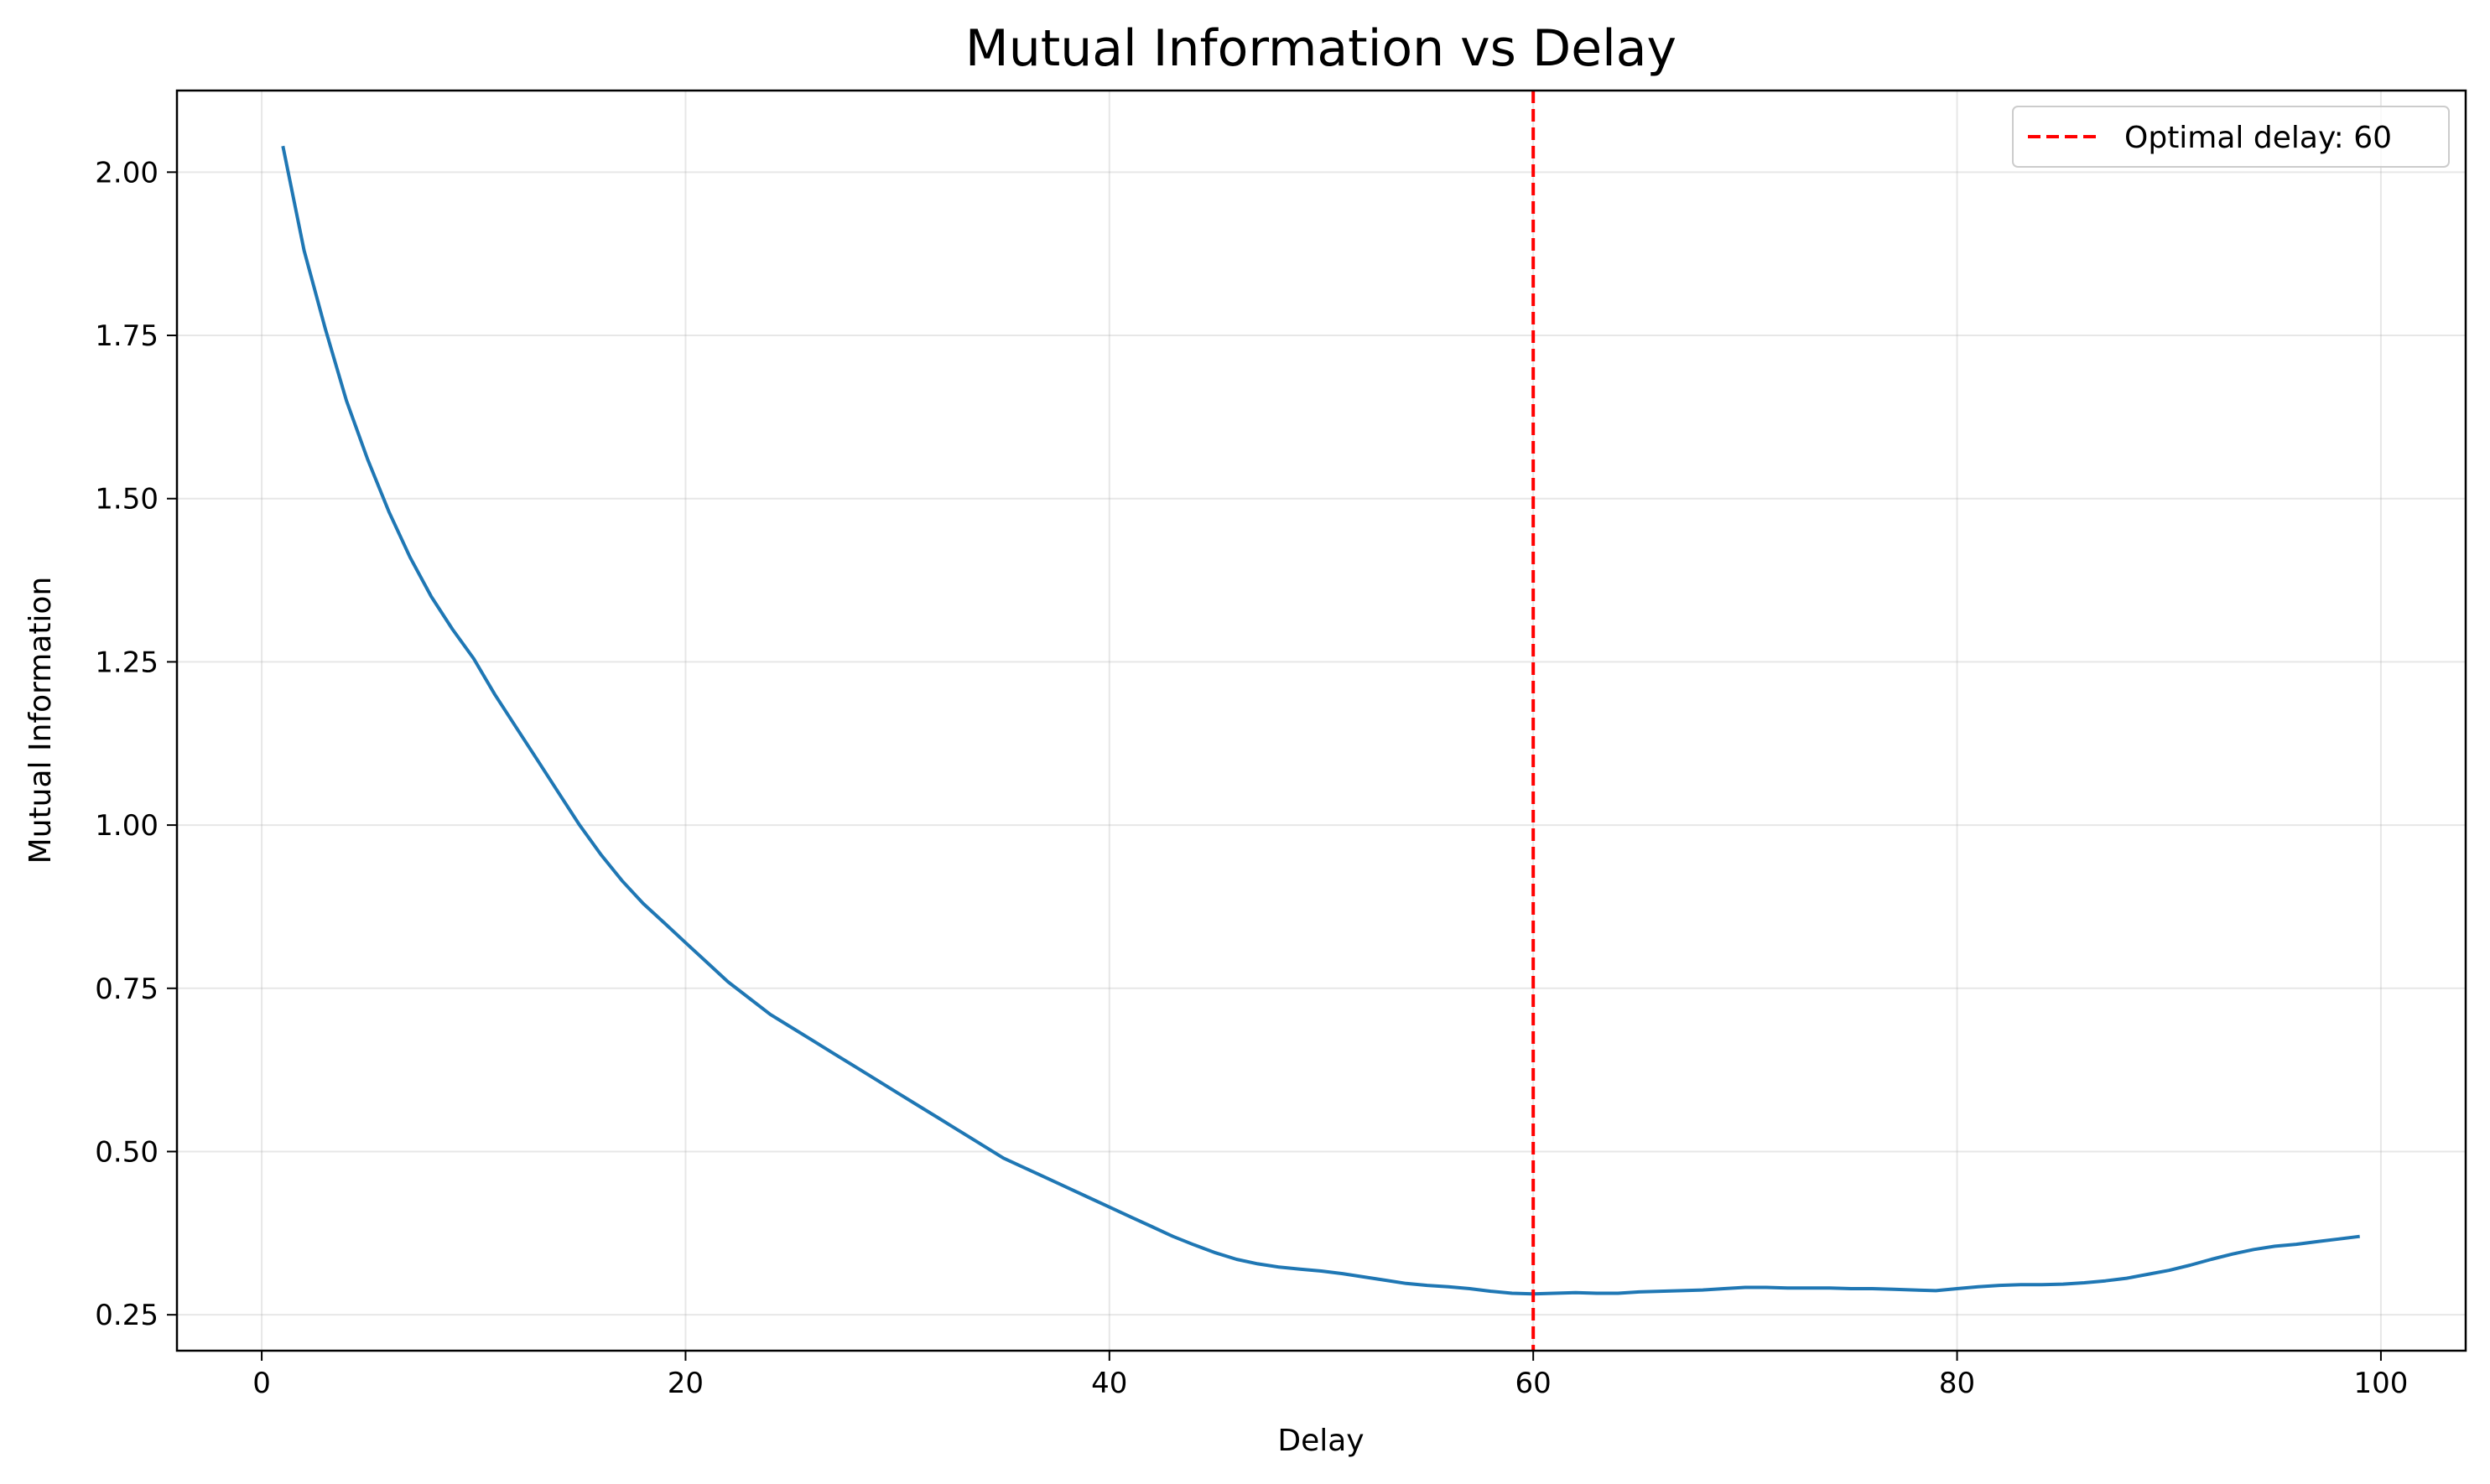  I want to click on legend-box, so click(2231, 137).